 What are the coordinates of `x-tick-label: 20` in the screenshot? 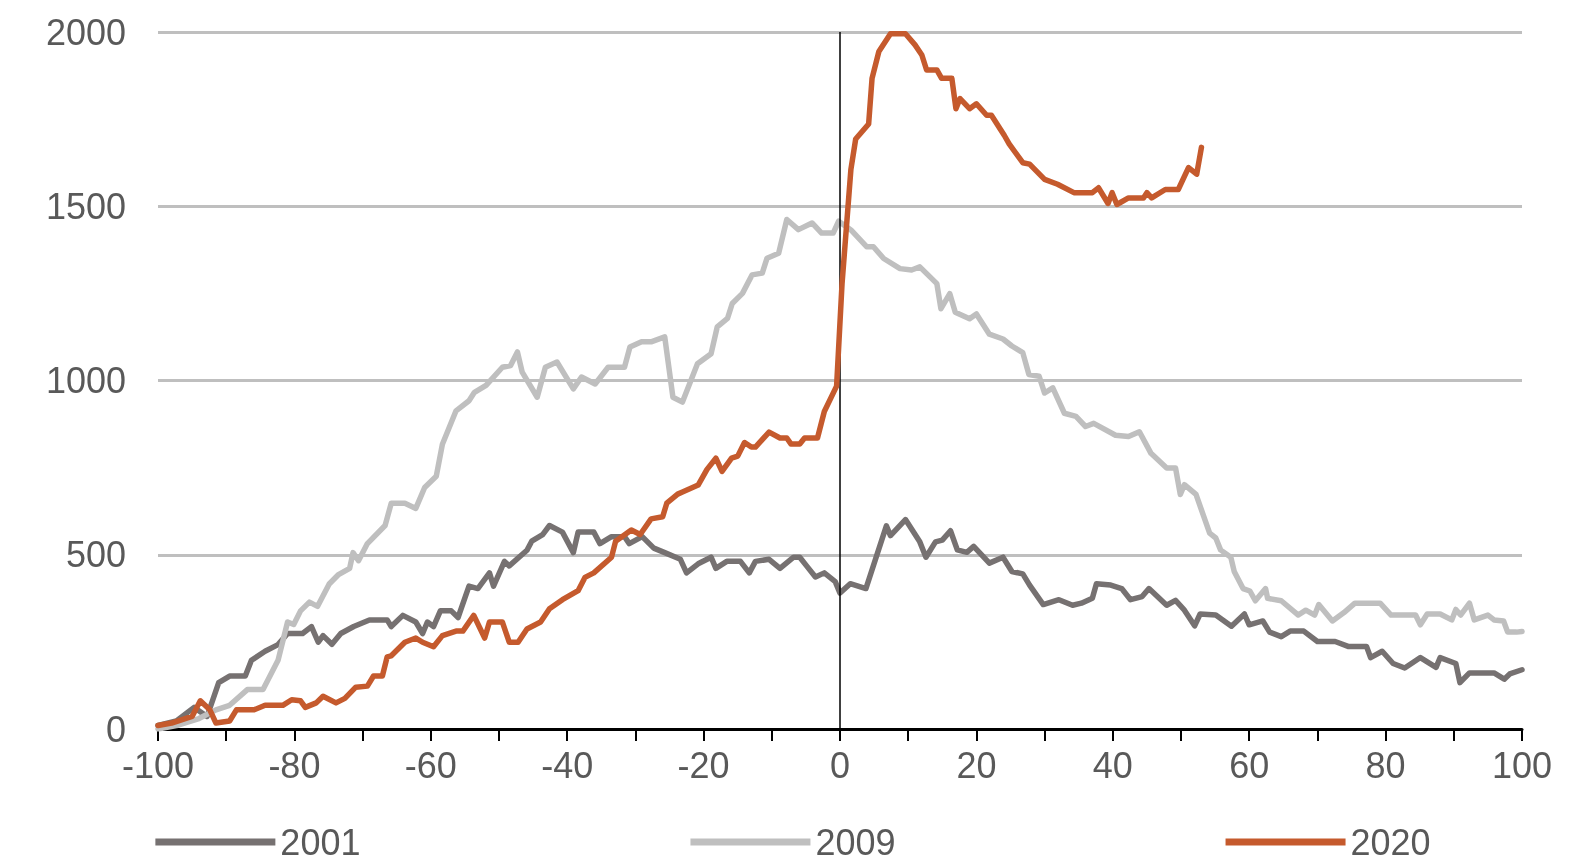 It's located at (976, 765).